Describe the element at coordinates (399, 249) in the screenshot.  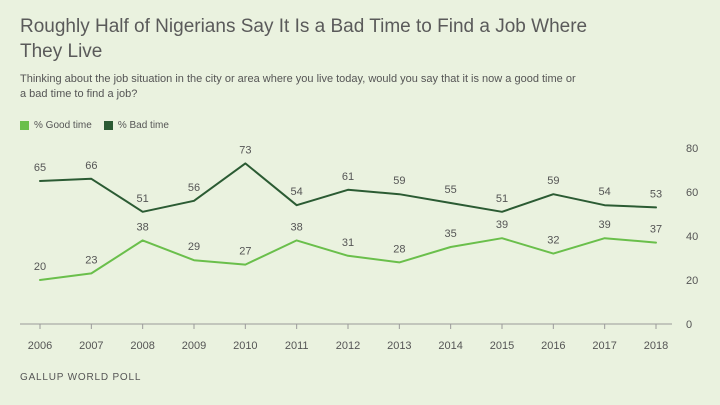
I see `data-label-good-time: 28` at that location.